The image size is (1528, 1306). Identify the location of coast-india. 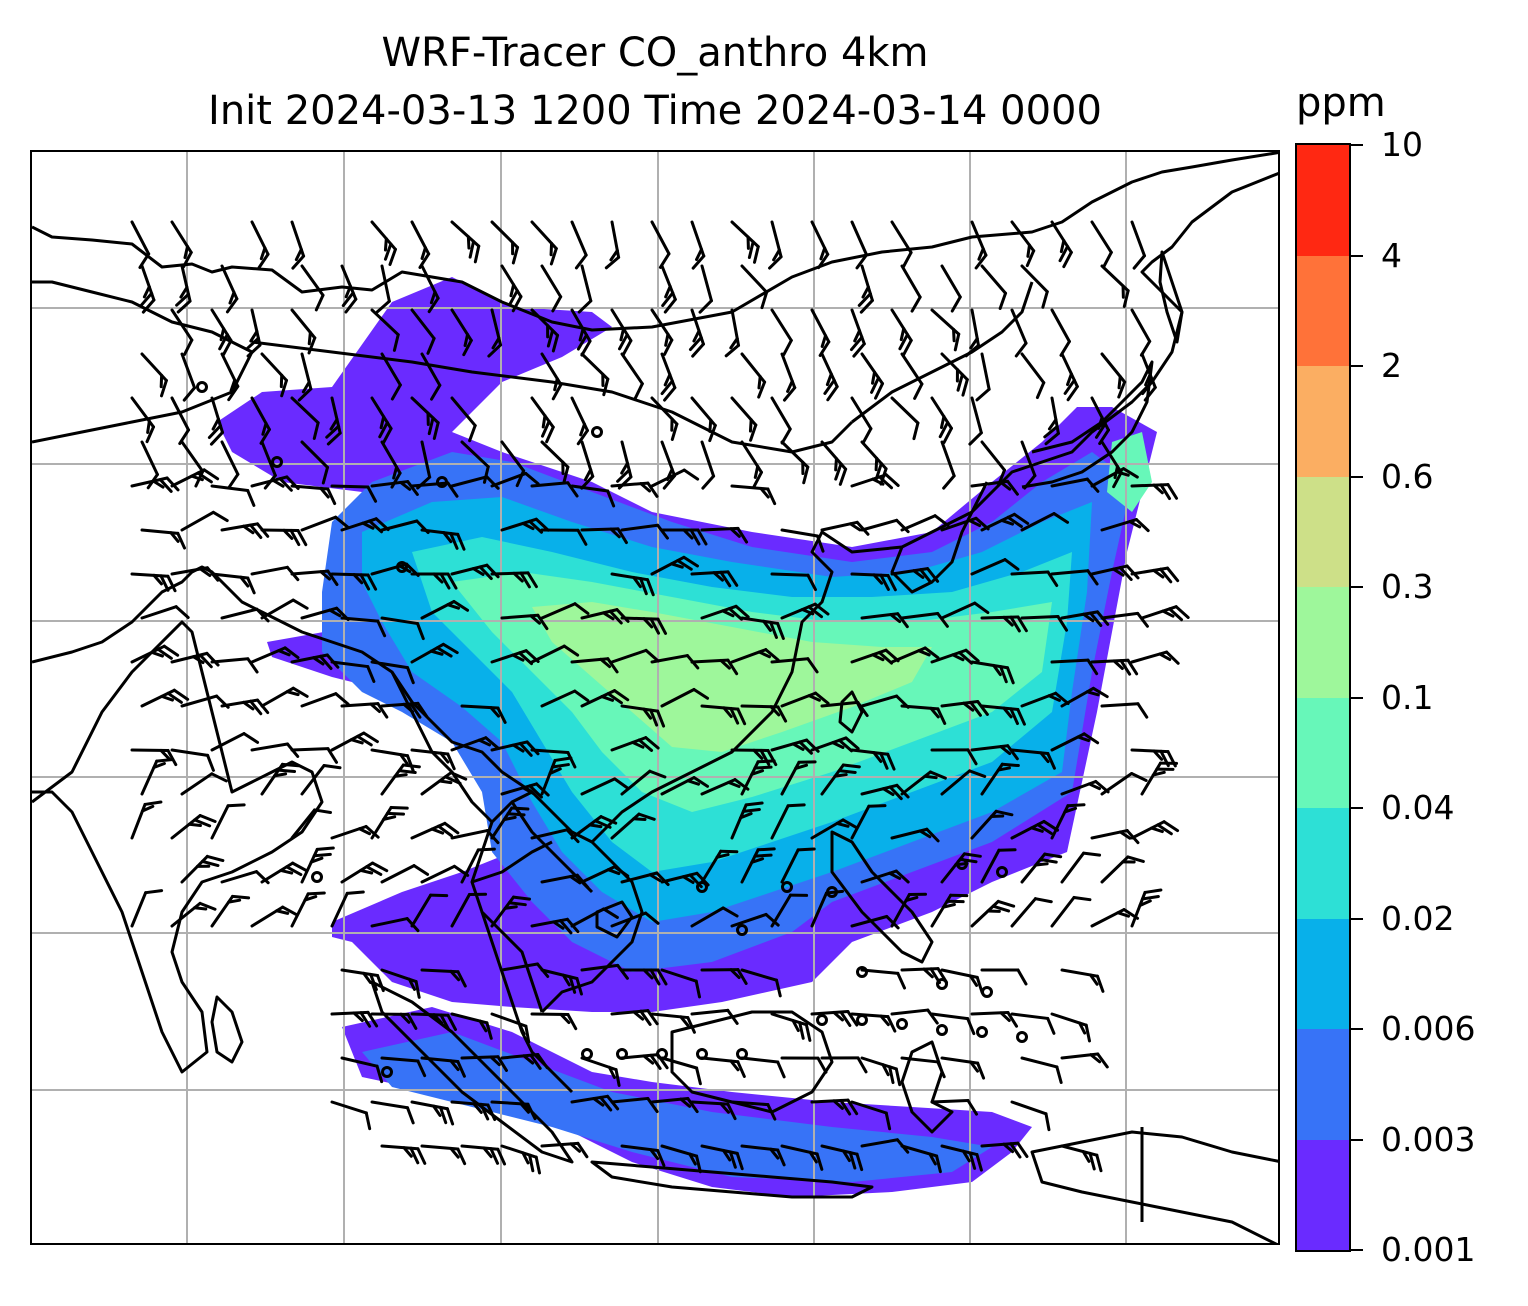
(178, 847).